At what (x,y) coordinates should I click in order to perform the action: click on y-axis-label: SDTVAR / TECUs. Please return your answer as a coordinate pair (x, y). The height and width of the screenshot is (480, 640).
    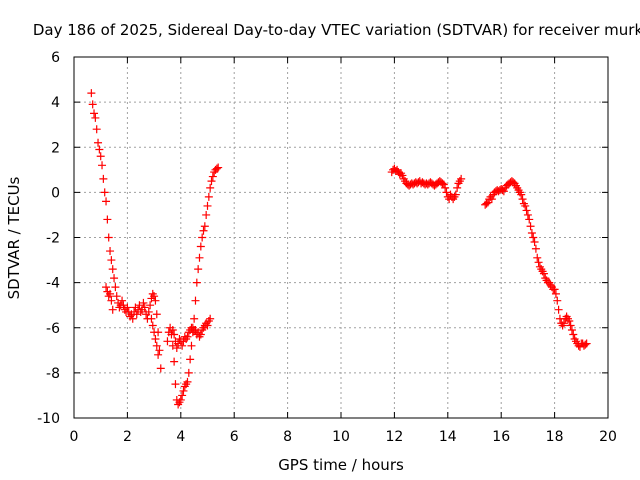
    Looking at the image, I should click on (14, 237).